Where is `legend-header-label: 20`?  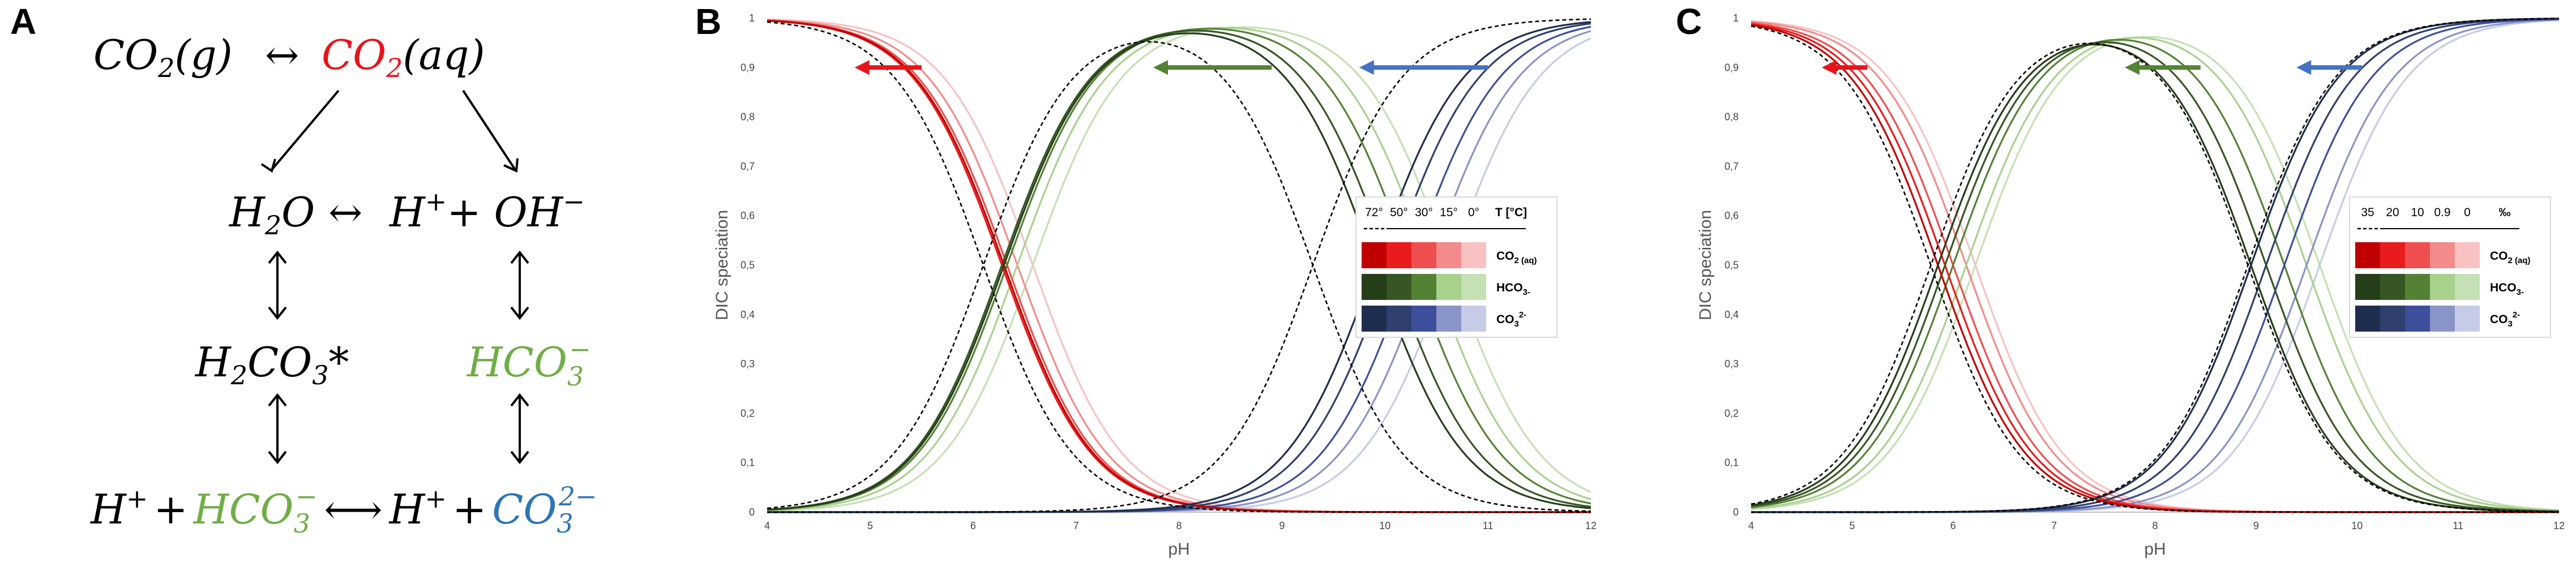 legend-header-label: 20 is located at coordinates (2392, 212).